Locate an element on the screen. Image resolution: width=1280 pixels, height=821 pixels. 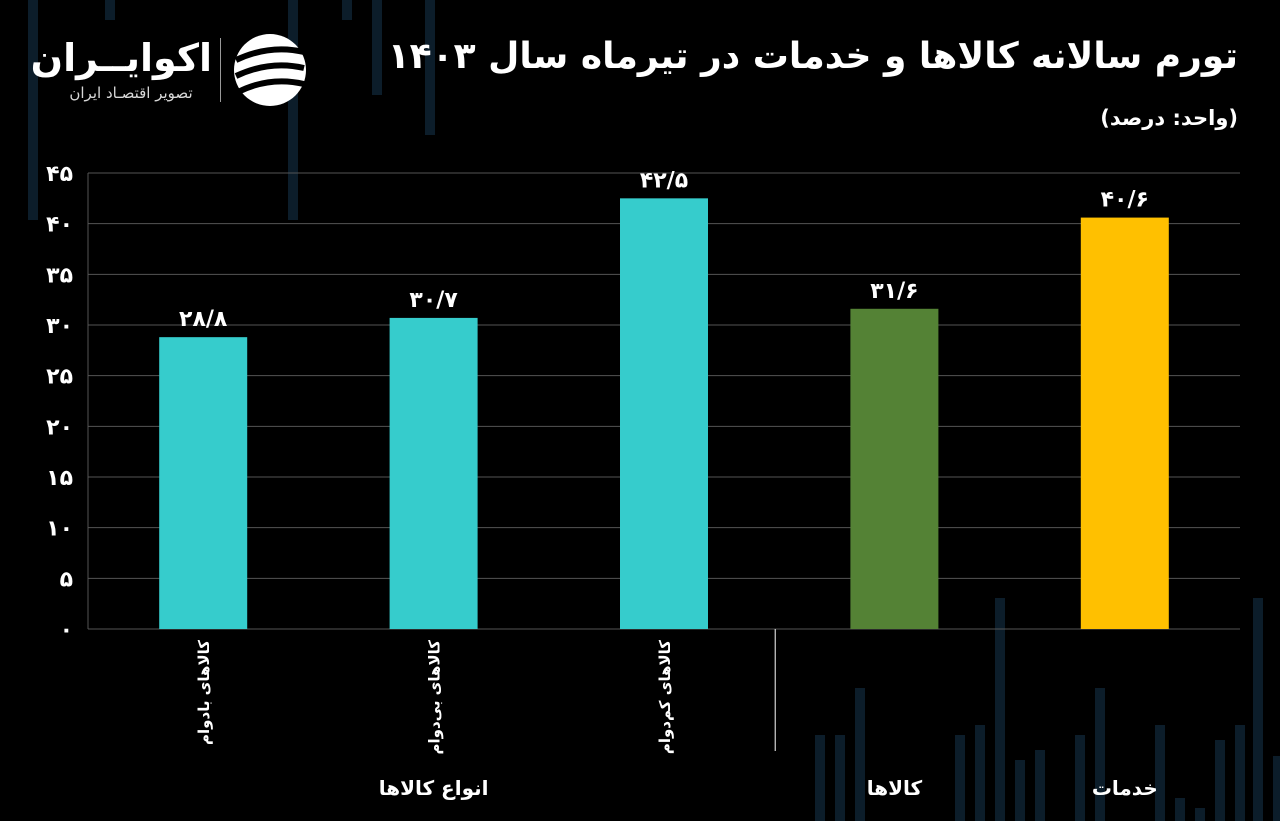
bar-value-label: ۳۱/۶ is located at coordinates (894, 291).